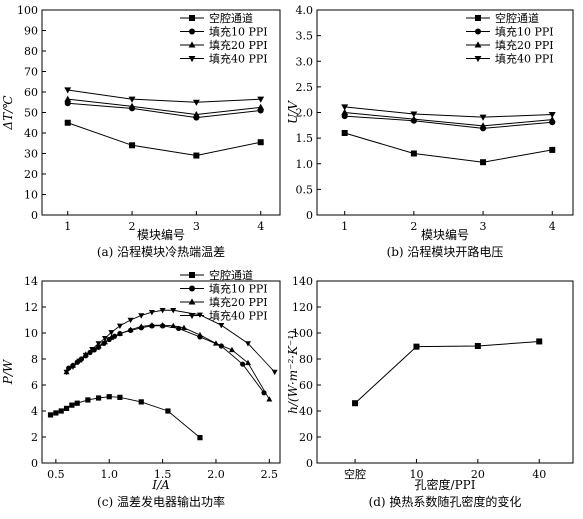 The height and width of the screenshot is (519, 583). What do you see at coordinates (31, 31) in the screenshot?
I see `y-tick-label: 90` at bounding box center [31, 31].